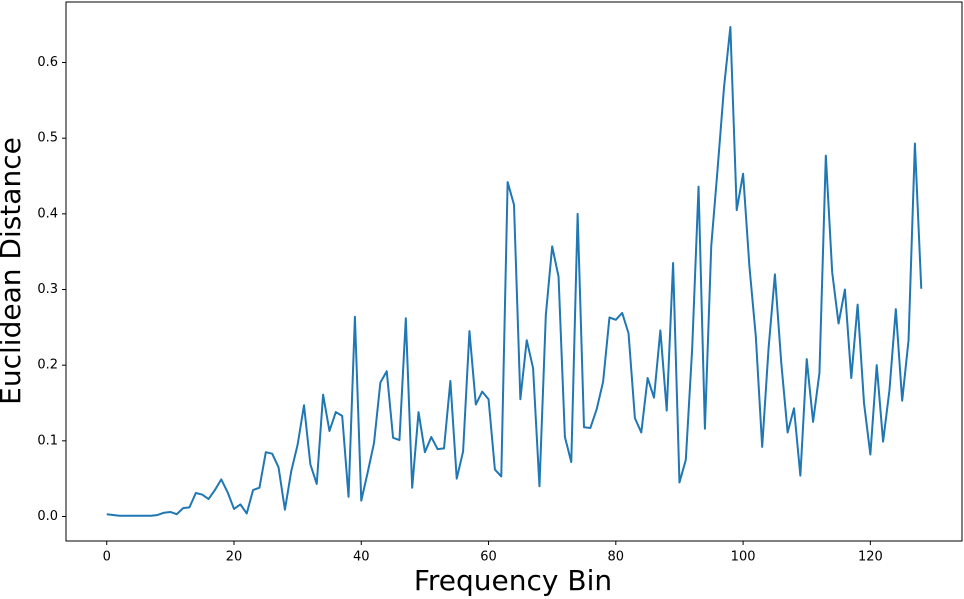  What do you see at coordinates (234, 557) in the screenshot?
I see `x-tick-label: 20` at bounding box center [234, 557].